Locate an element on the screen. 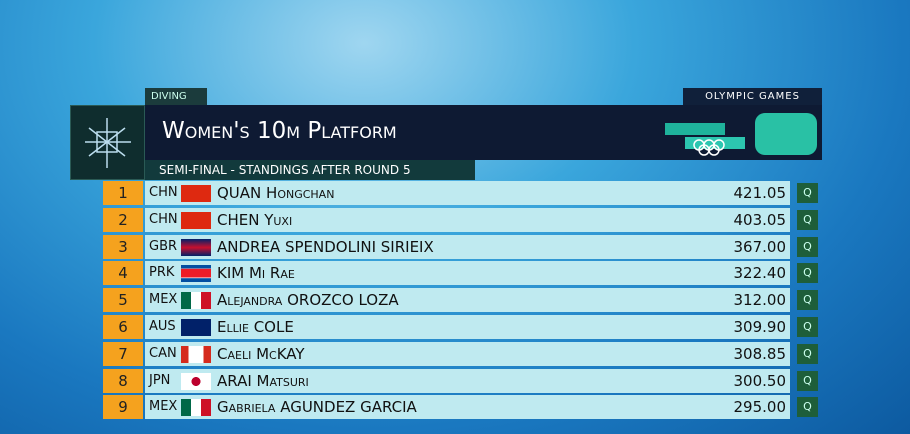  brand-tab: OLYMPIC GAMES is located at coordinates (752, 96).